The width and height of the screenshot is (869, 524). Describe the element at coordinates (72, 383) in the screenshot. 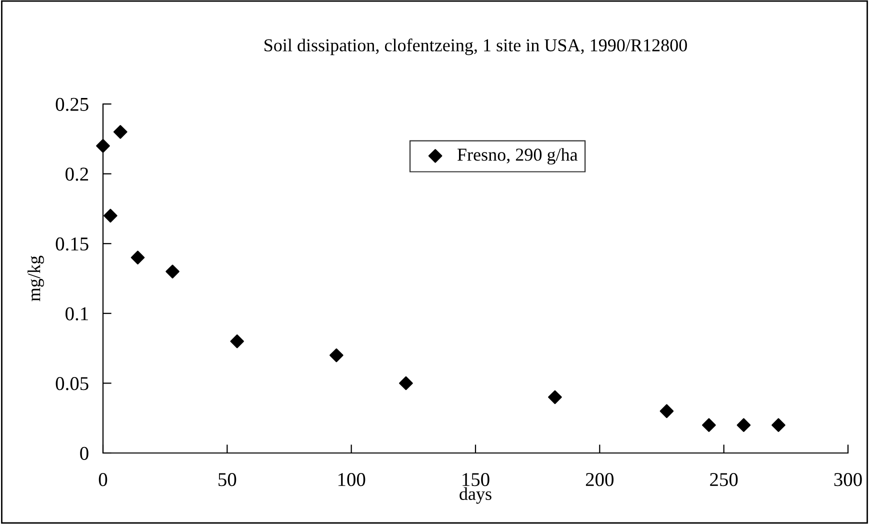

I see `y-tick-label: 0.05` at that location.